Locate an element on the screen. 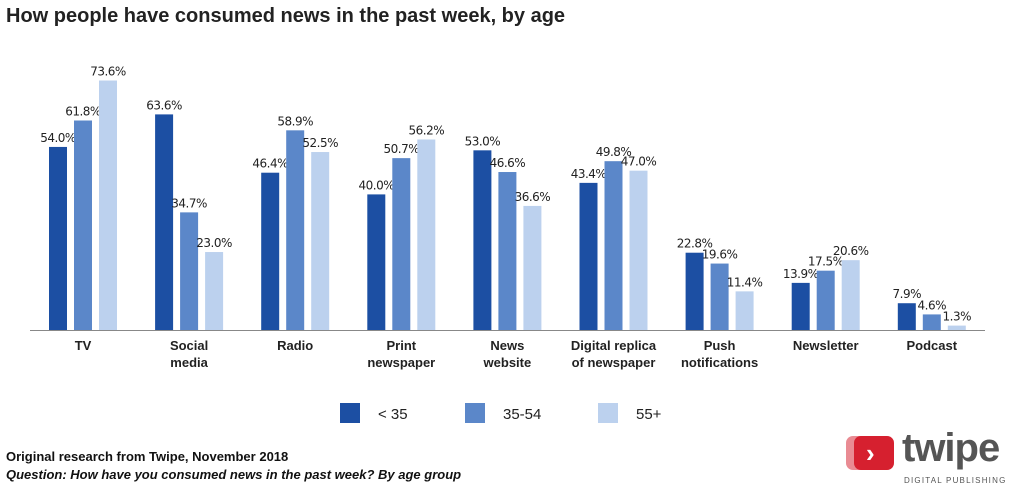 This screenshot has width=1012, height=491. data-label: 36.6% is located at coordinates (533, 197).